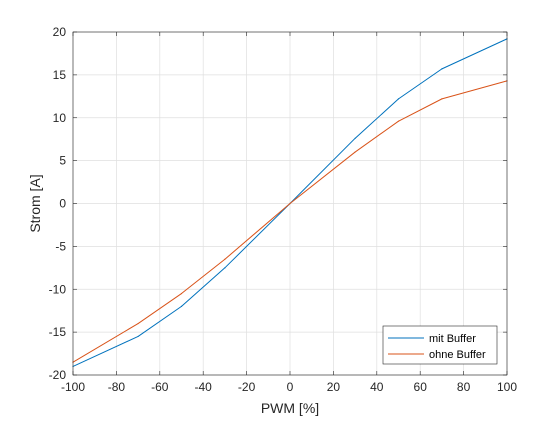 The image size is (560, 425). I want to click on x-tick-label: 80, so click(464, 387).